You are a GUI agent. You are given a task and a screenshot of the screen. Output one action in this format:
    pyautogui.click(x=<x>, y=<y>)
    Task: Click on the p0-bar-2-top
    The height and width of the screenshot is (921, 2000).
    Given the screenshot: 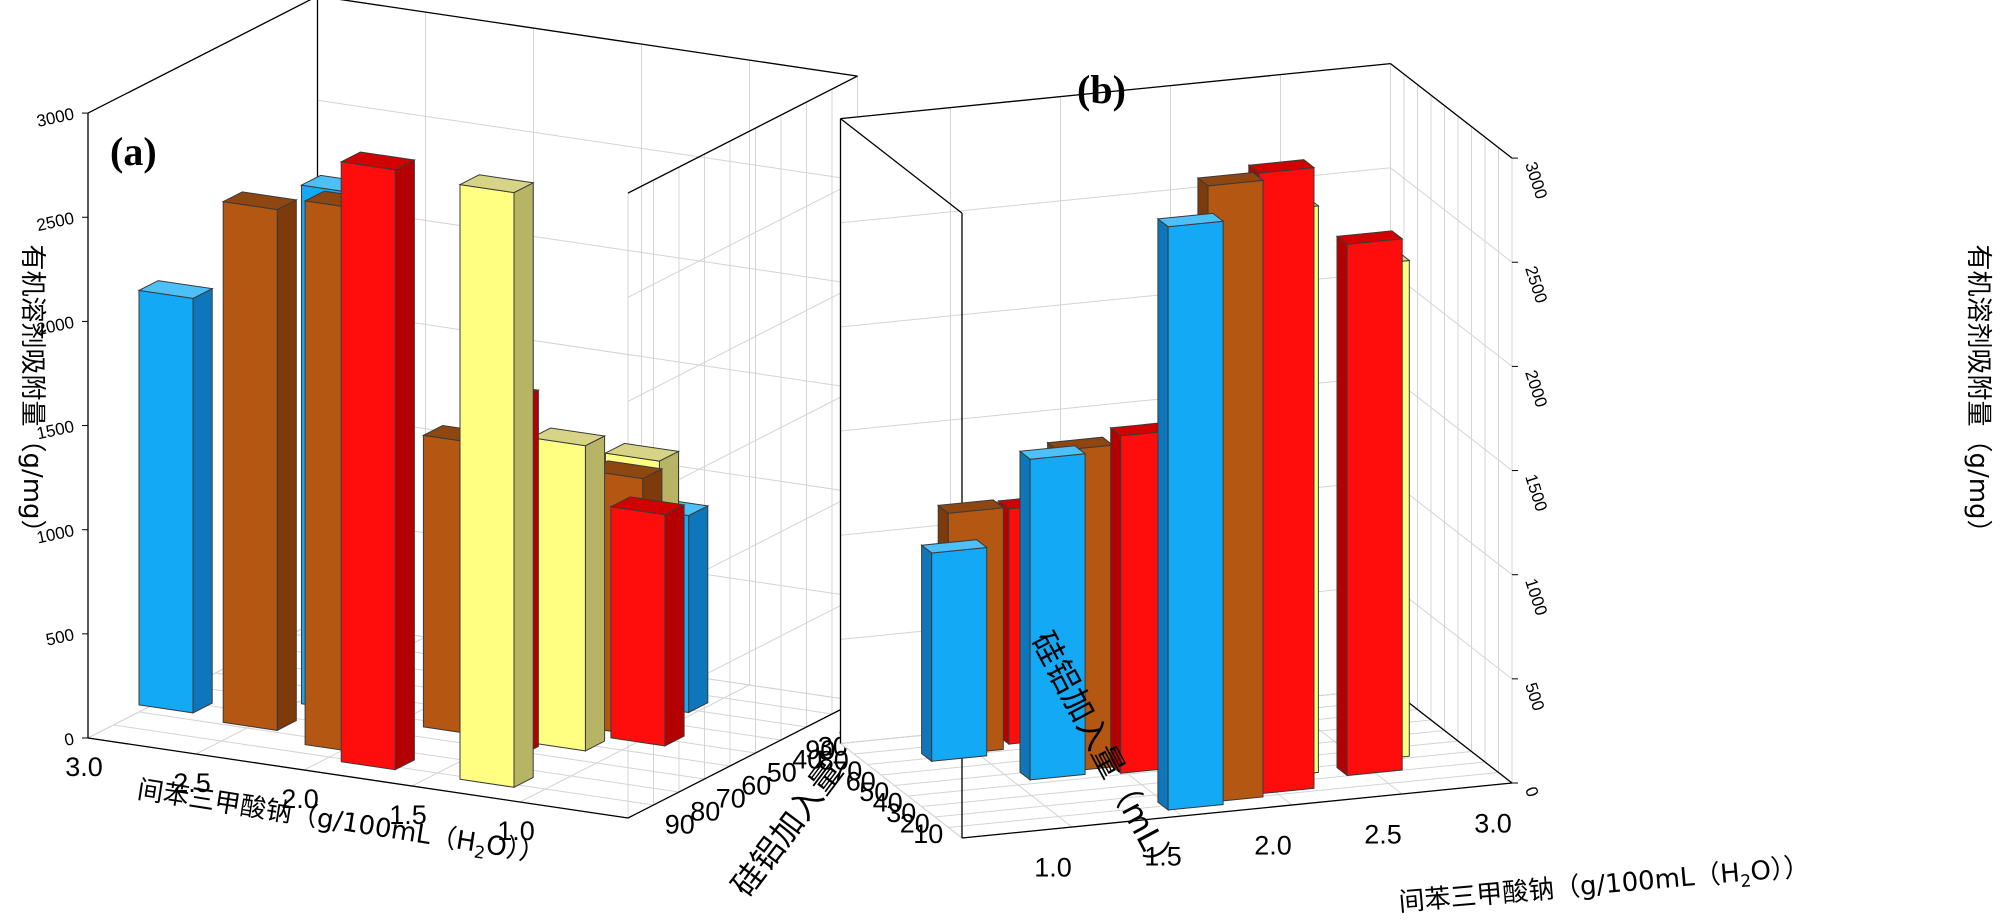 What is the action you would take?
    pyautogui.click(x=568, y=437)
    